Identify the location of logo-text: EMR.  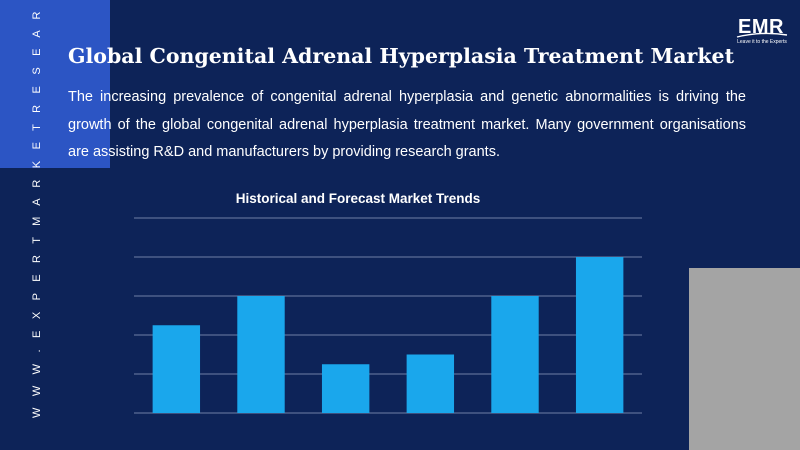
(761, 27).